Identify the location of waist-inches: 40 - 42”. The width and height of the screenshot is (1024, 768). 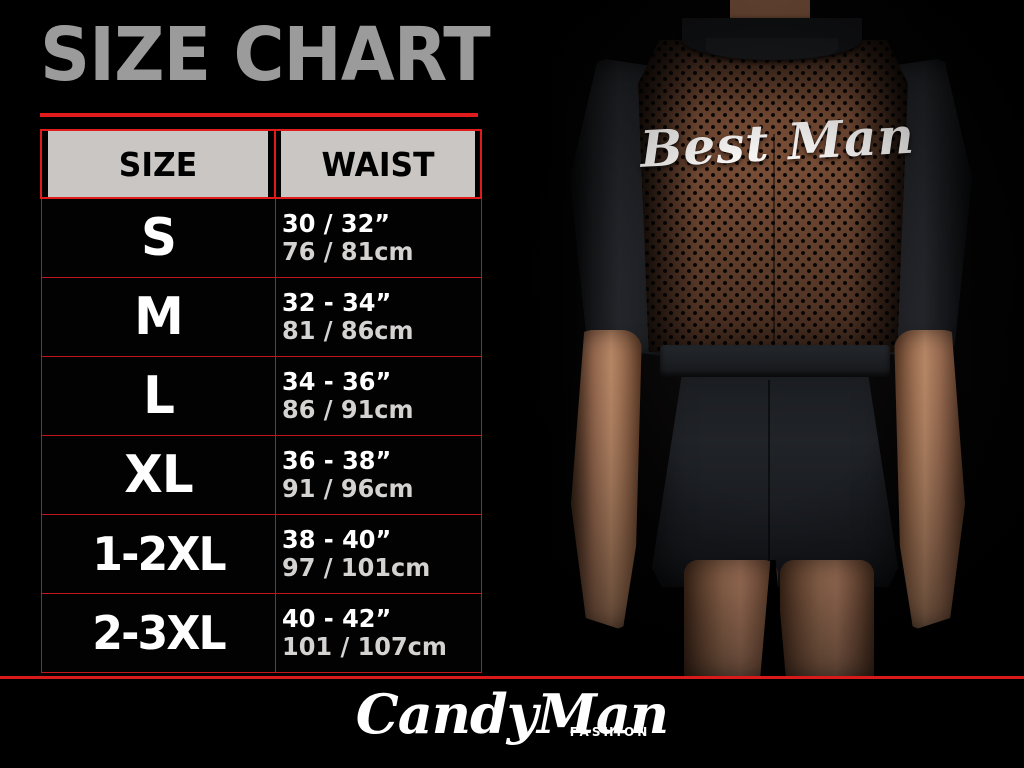
(336, 618).